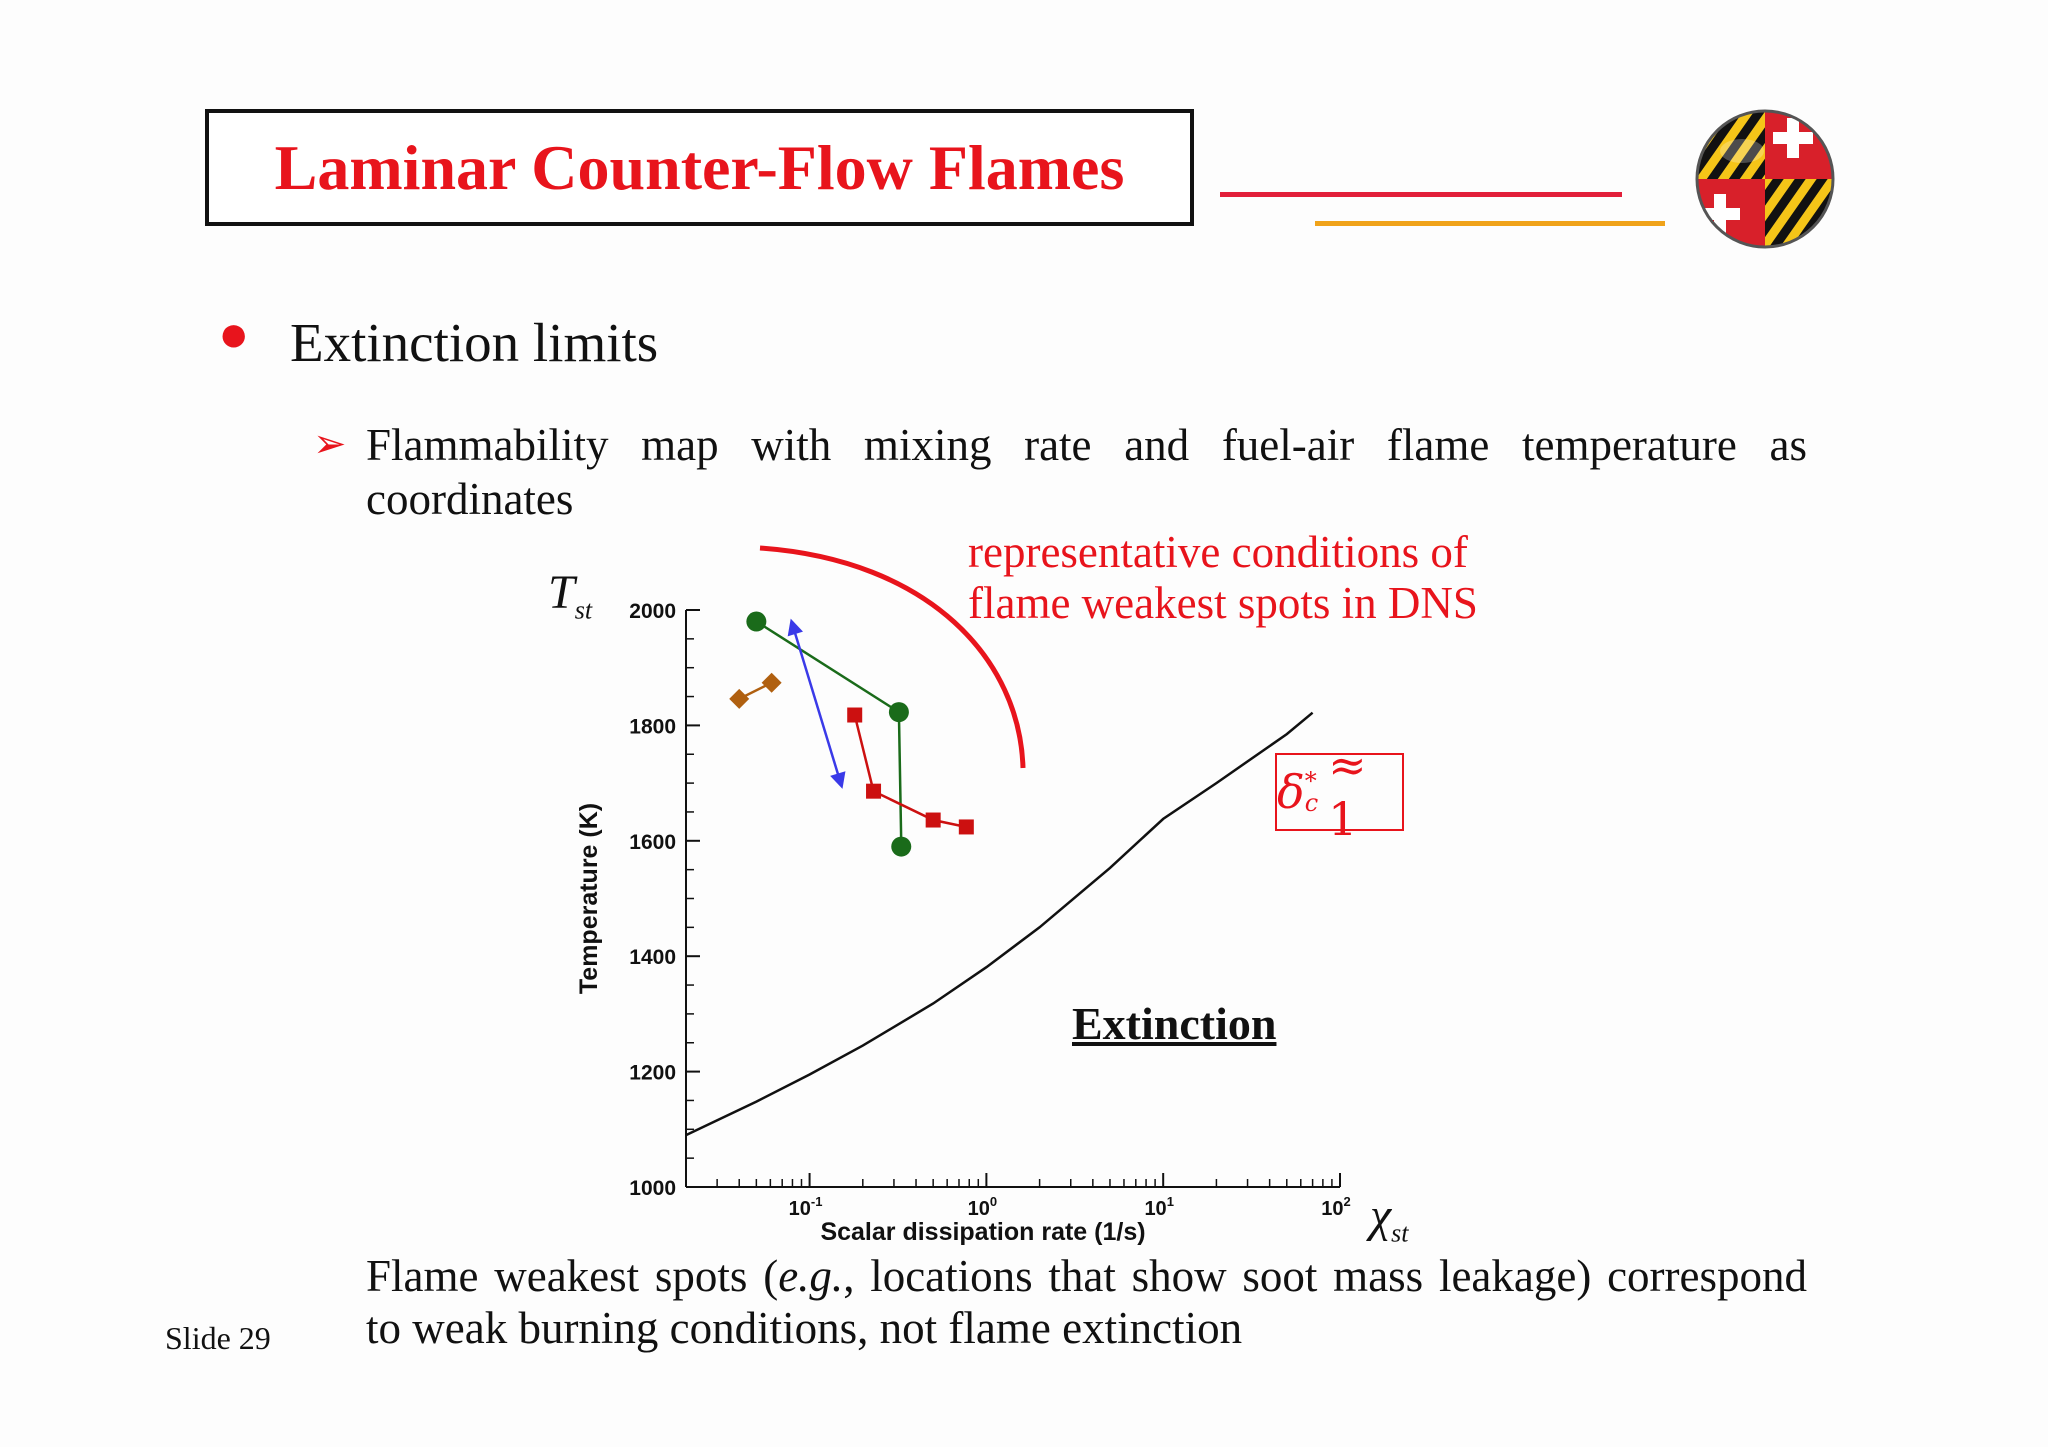  I want to click on extinction-curve, so click(999, 924).